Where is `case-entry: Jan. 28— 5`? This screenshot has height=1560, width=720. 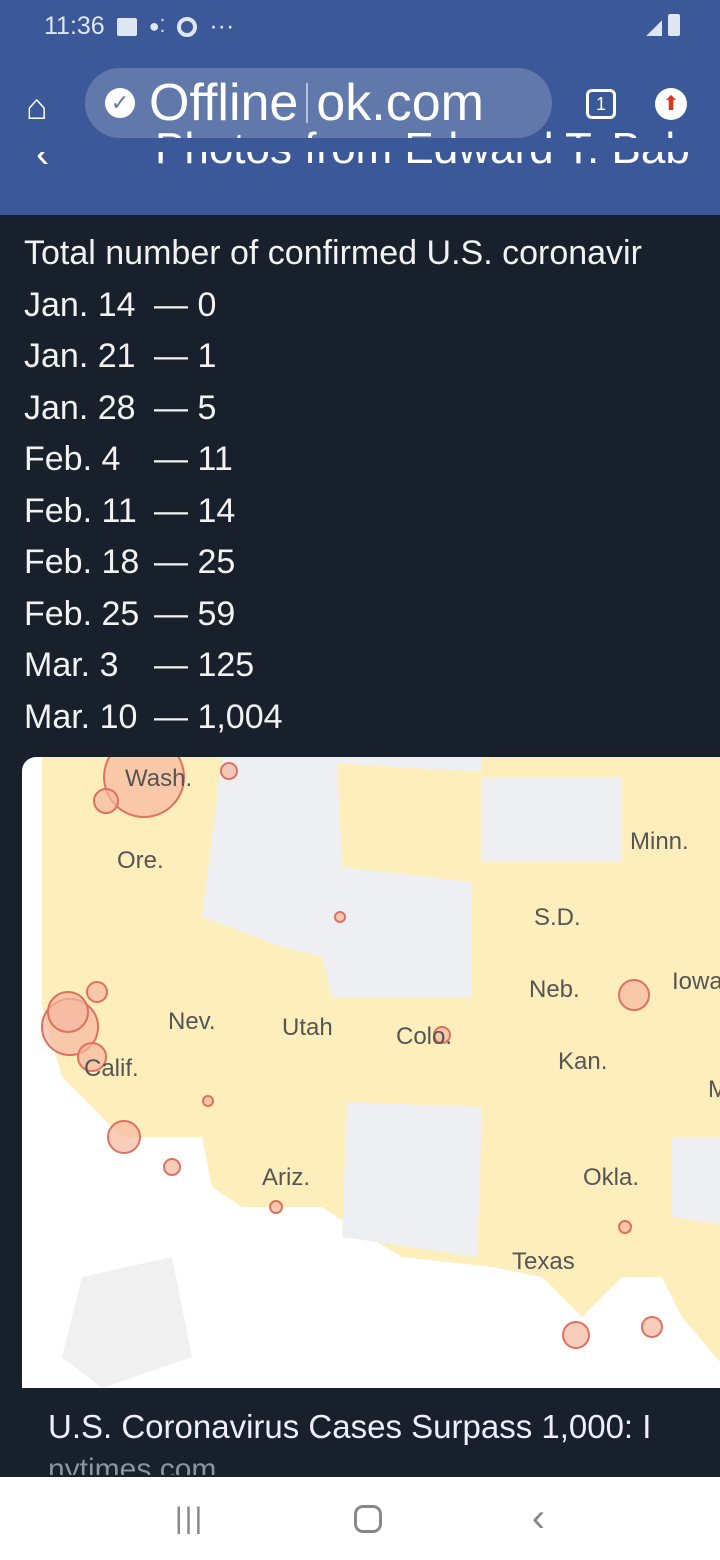 case-entry: Jan. 28— 5 is located at coordinates (333, 409).